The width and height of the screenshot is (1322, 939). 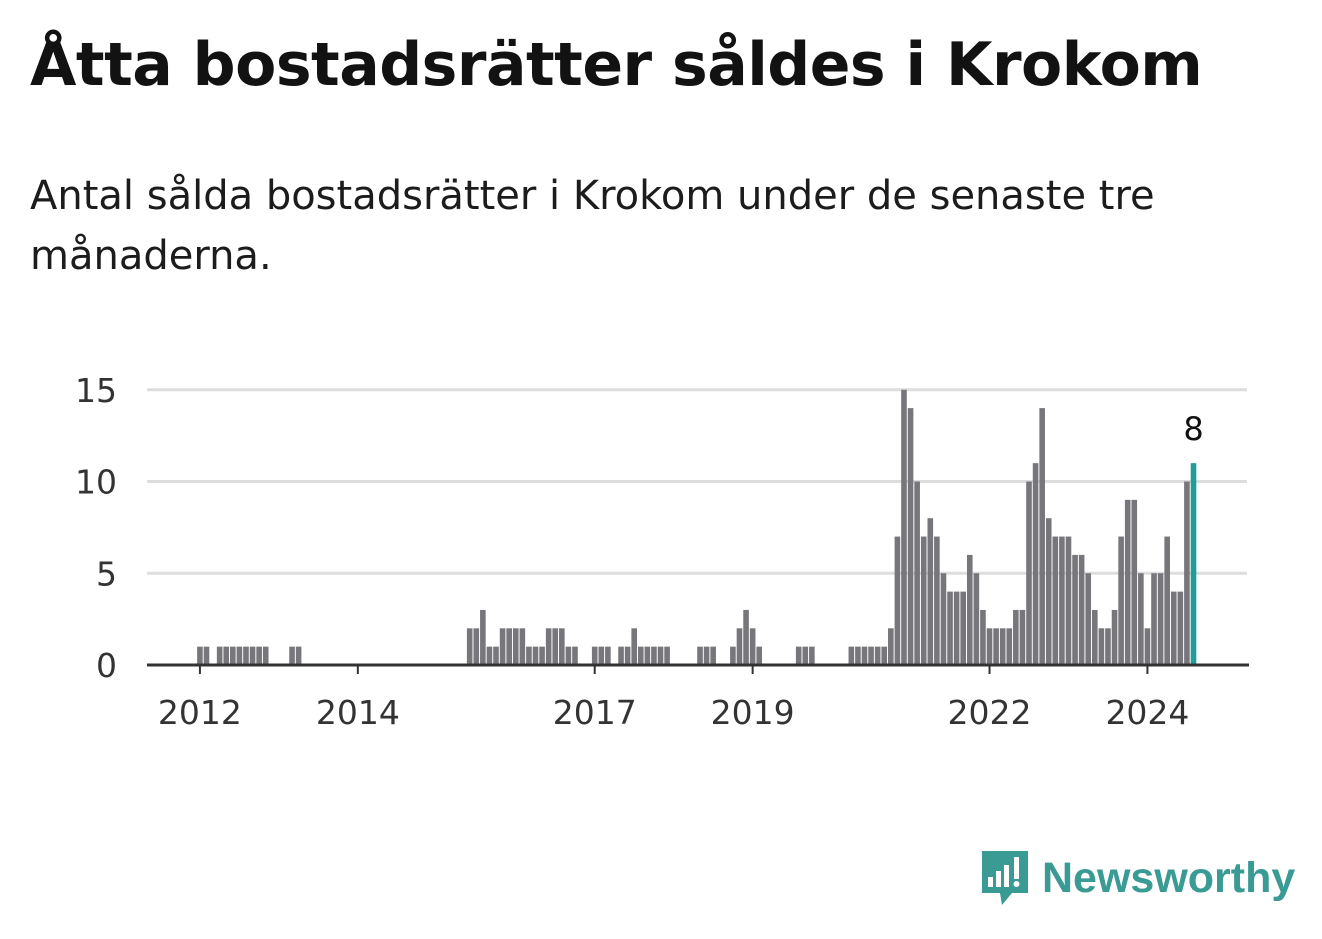 What do you see at coordinates (990, 712) in the screenshot?
I see `x-tick-label: 2022` at bounding box center [990, 712].